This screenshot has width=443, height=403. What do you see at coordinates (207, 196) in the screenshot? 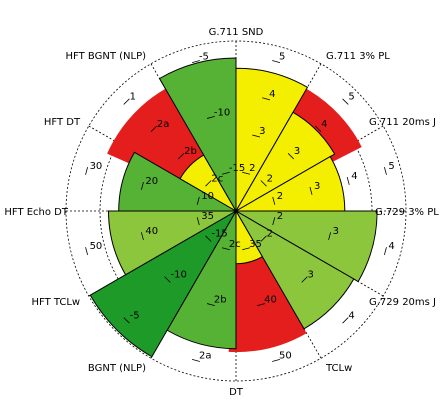
I see `tick-label: 10` at bounding box center [207, 196].